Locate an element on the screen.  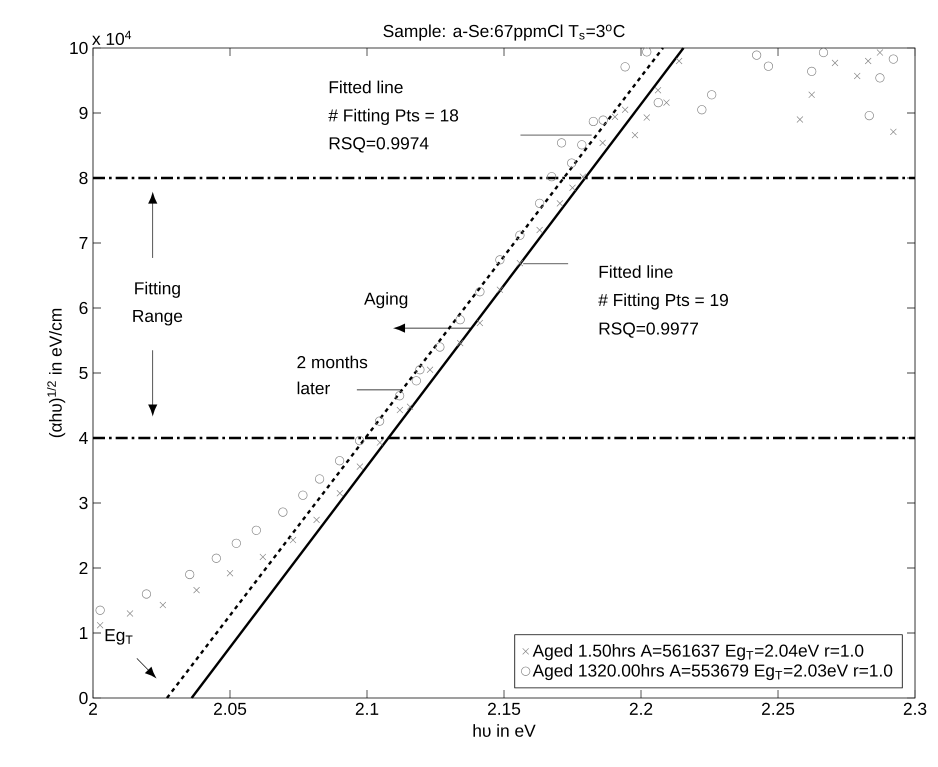
x-tick-label: 2.25 is located at coordinates (778, 708).